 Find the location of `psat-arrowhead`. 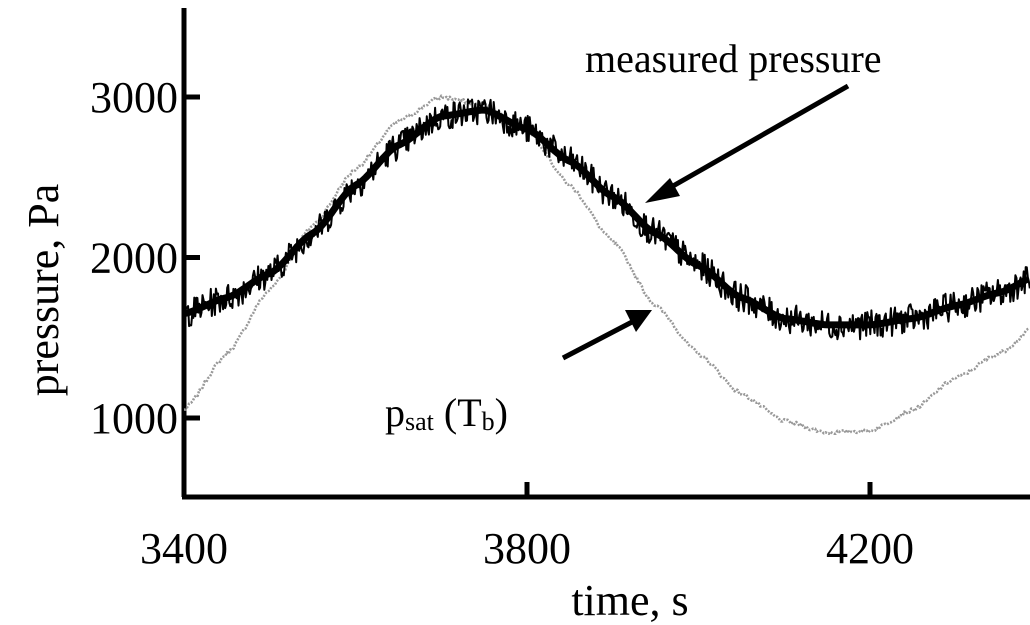

psat-arrowhead is located at coordinates (638, 321).